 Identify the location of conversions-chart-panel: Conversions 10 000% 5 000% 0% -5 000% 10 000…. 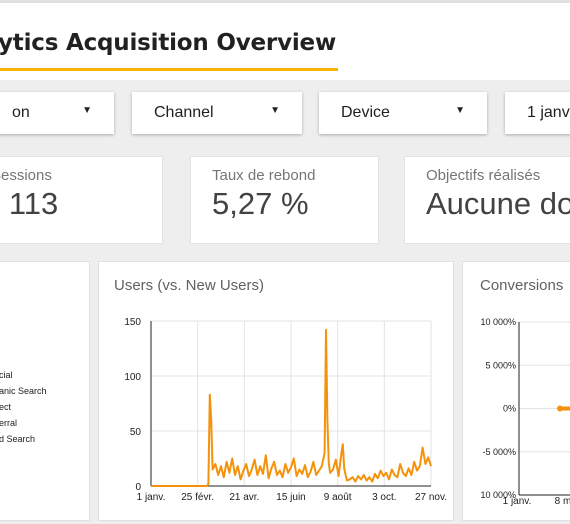
(516, 391).